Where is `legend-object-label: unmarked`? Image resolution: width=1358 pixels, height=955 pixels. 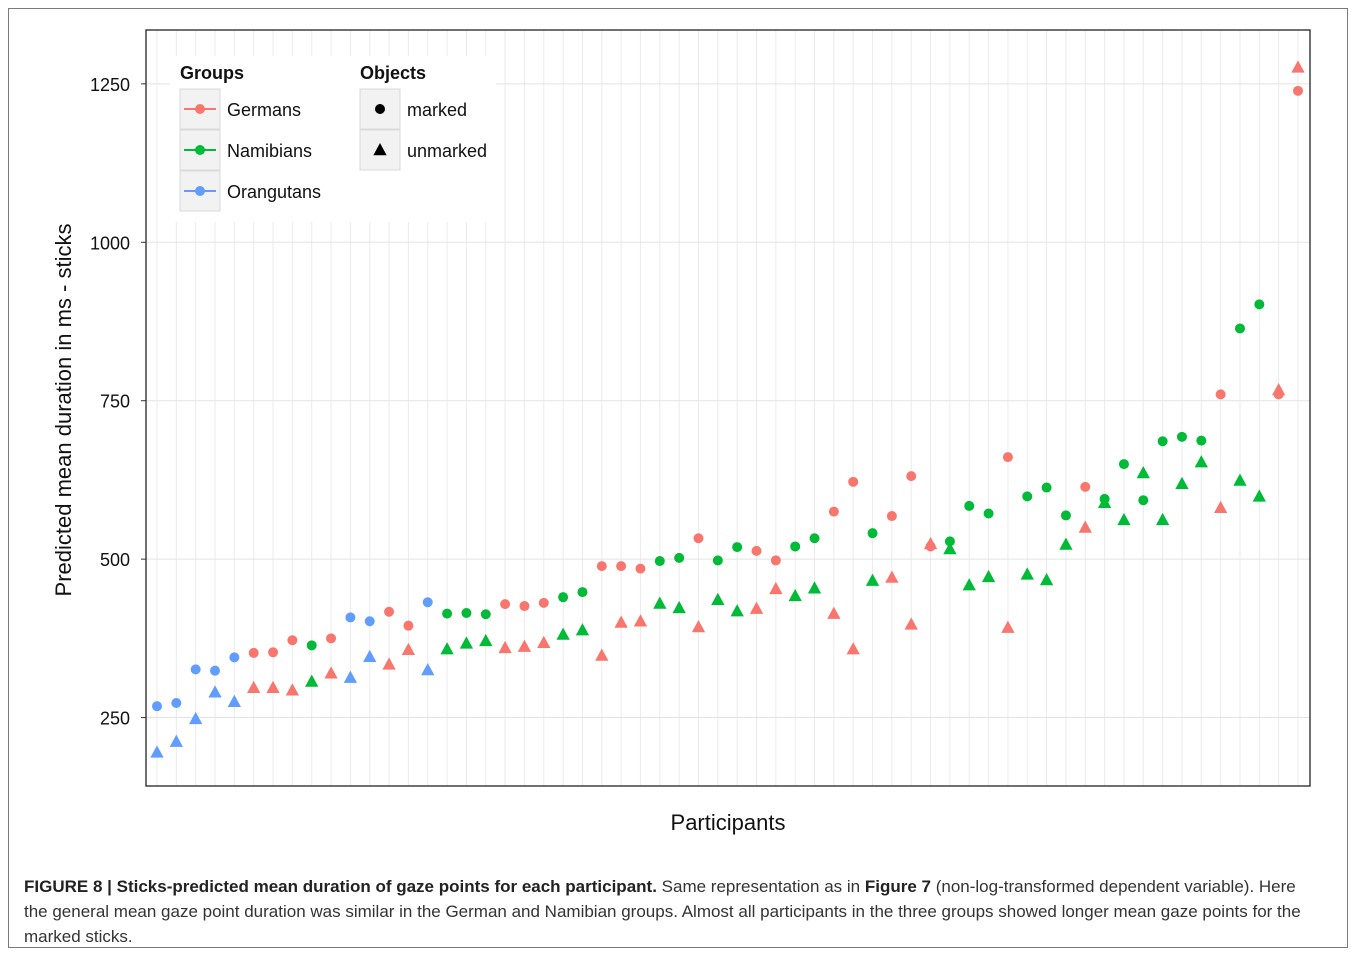
legend-object-label: unmarked is located at coordinates (447, 151).